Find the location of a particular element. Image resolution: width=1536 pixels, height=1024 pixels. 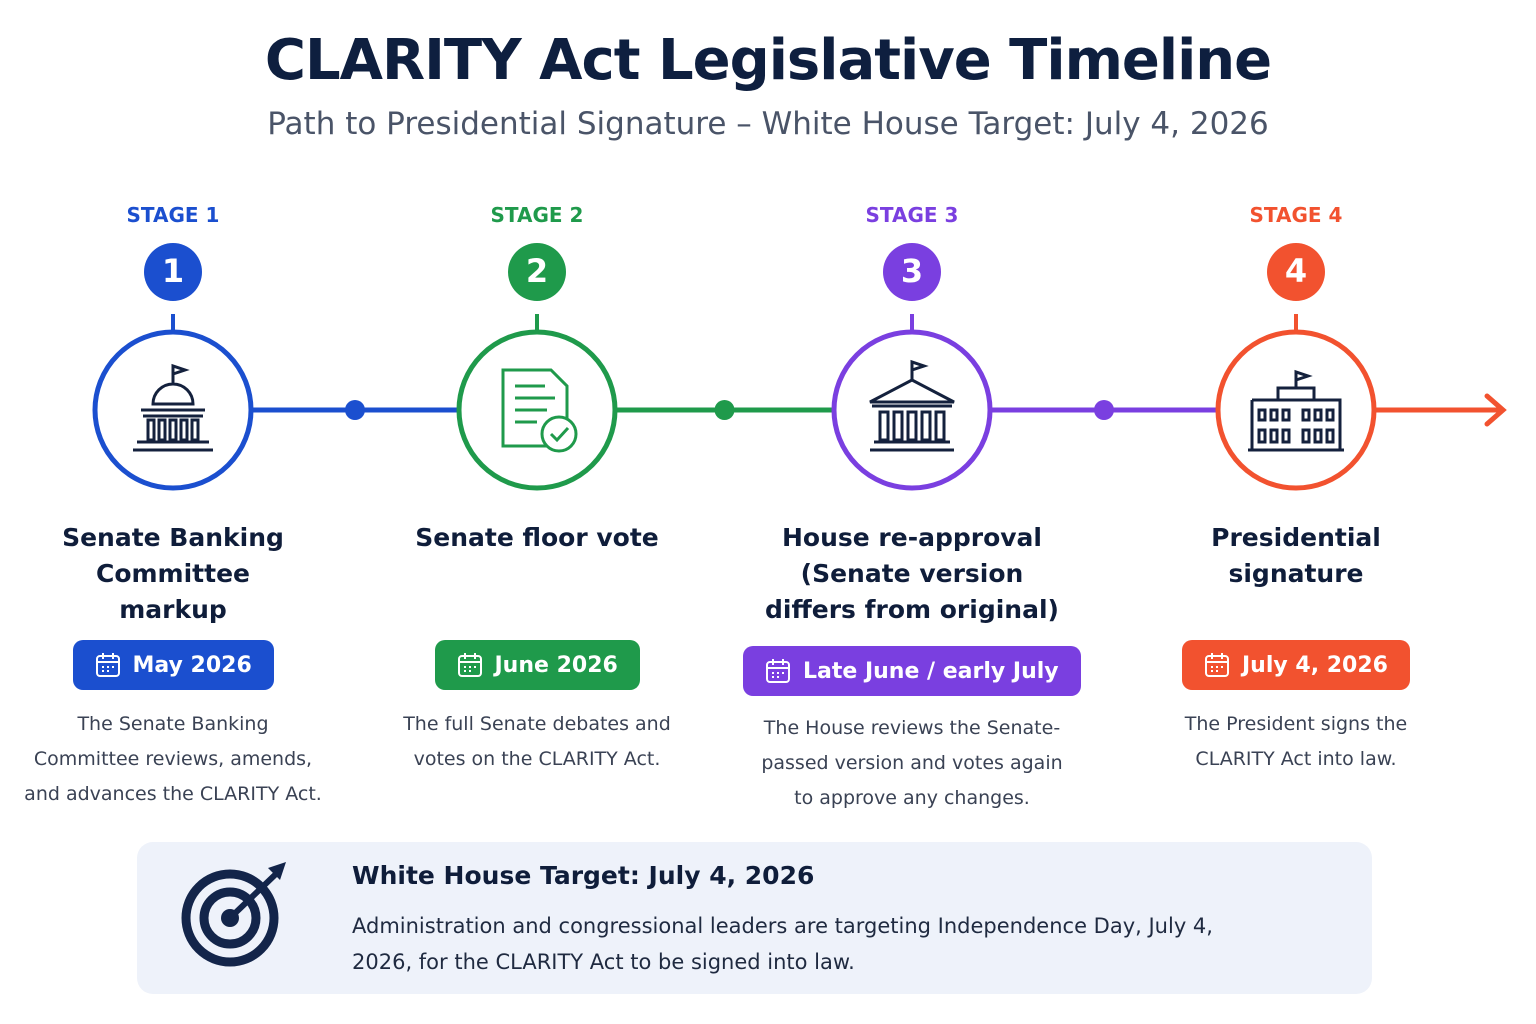

stage-number: 3 is located at coordinates (912, 271).